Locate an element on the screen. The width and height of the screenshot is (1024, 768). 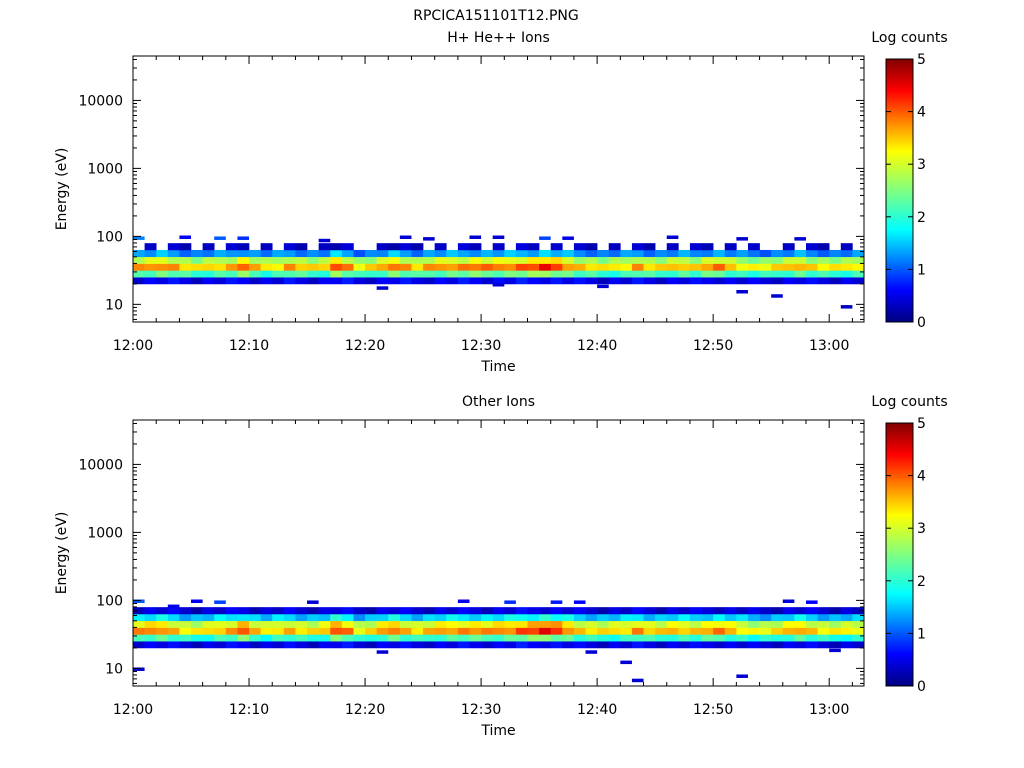
colorbar-label: Log counts is located at coordinates (909, 38).